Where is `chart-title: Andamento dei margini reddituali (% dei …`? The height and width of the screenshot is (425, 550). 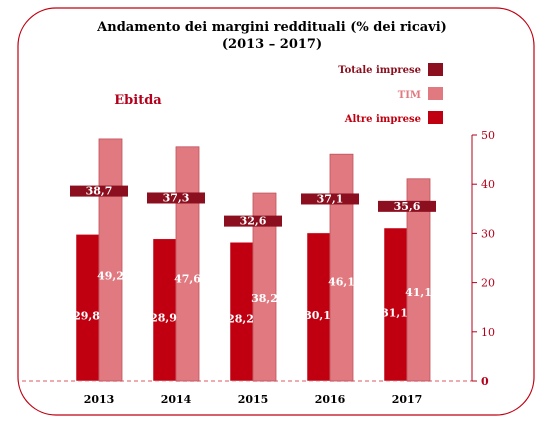 chart-title: Andamento dei margini reddituali (% dei … is located at coordinates (271, 27).